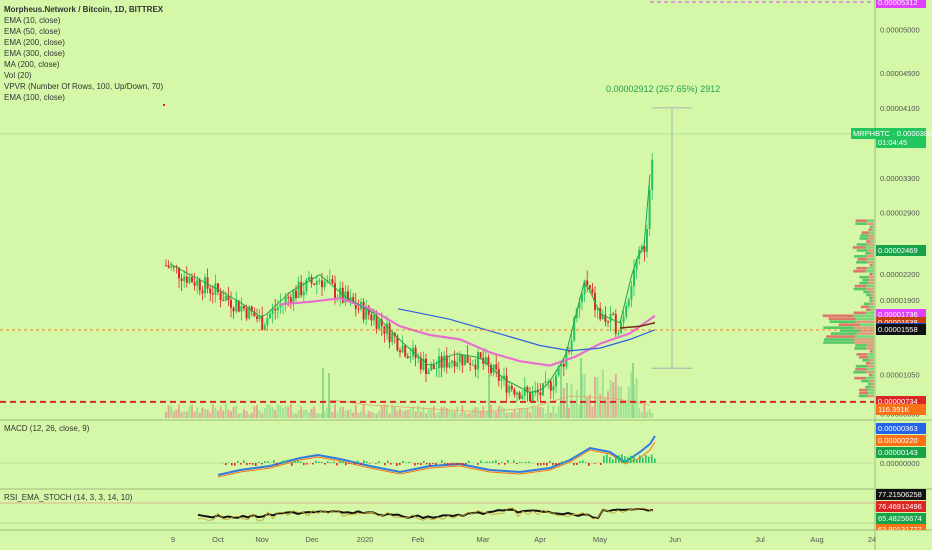 The image size is (932, 550). I want to click on price-badge: 0.00002469, so click(901, 250).